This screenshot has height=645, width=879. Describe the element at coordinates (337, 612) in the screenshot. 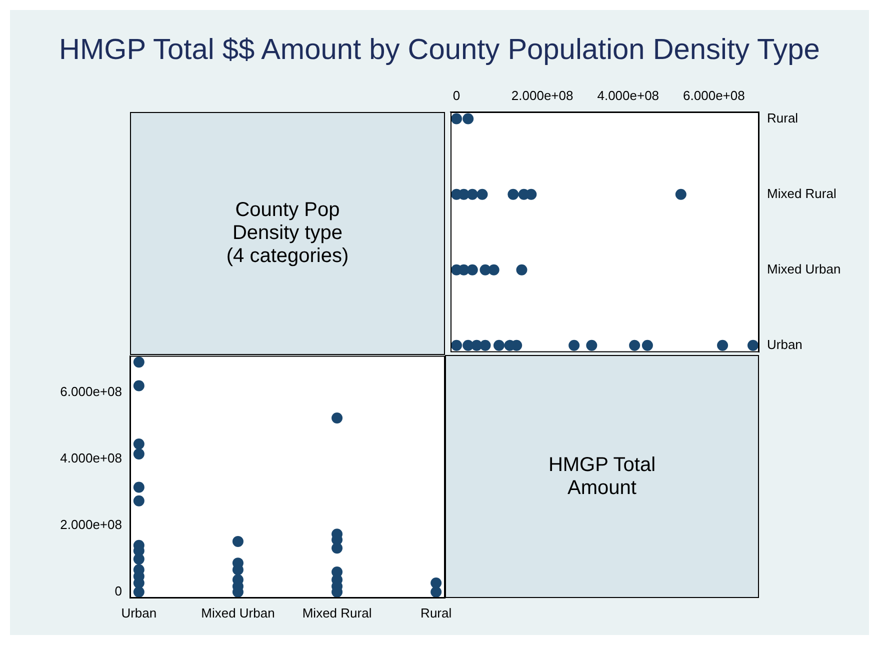

I see `x-tick-label: Mixed Rural` at that location.